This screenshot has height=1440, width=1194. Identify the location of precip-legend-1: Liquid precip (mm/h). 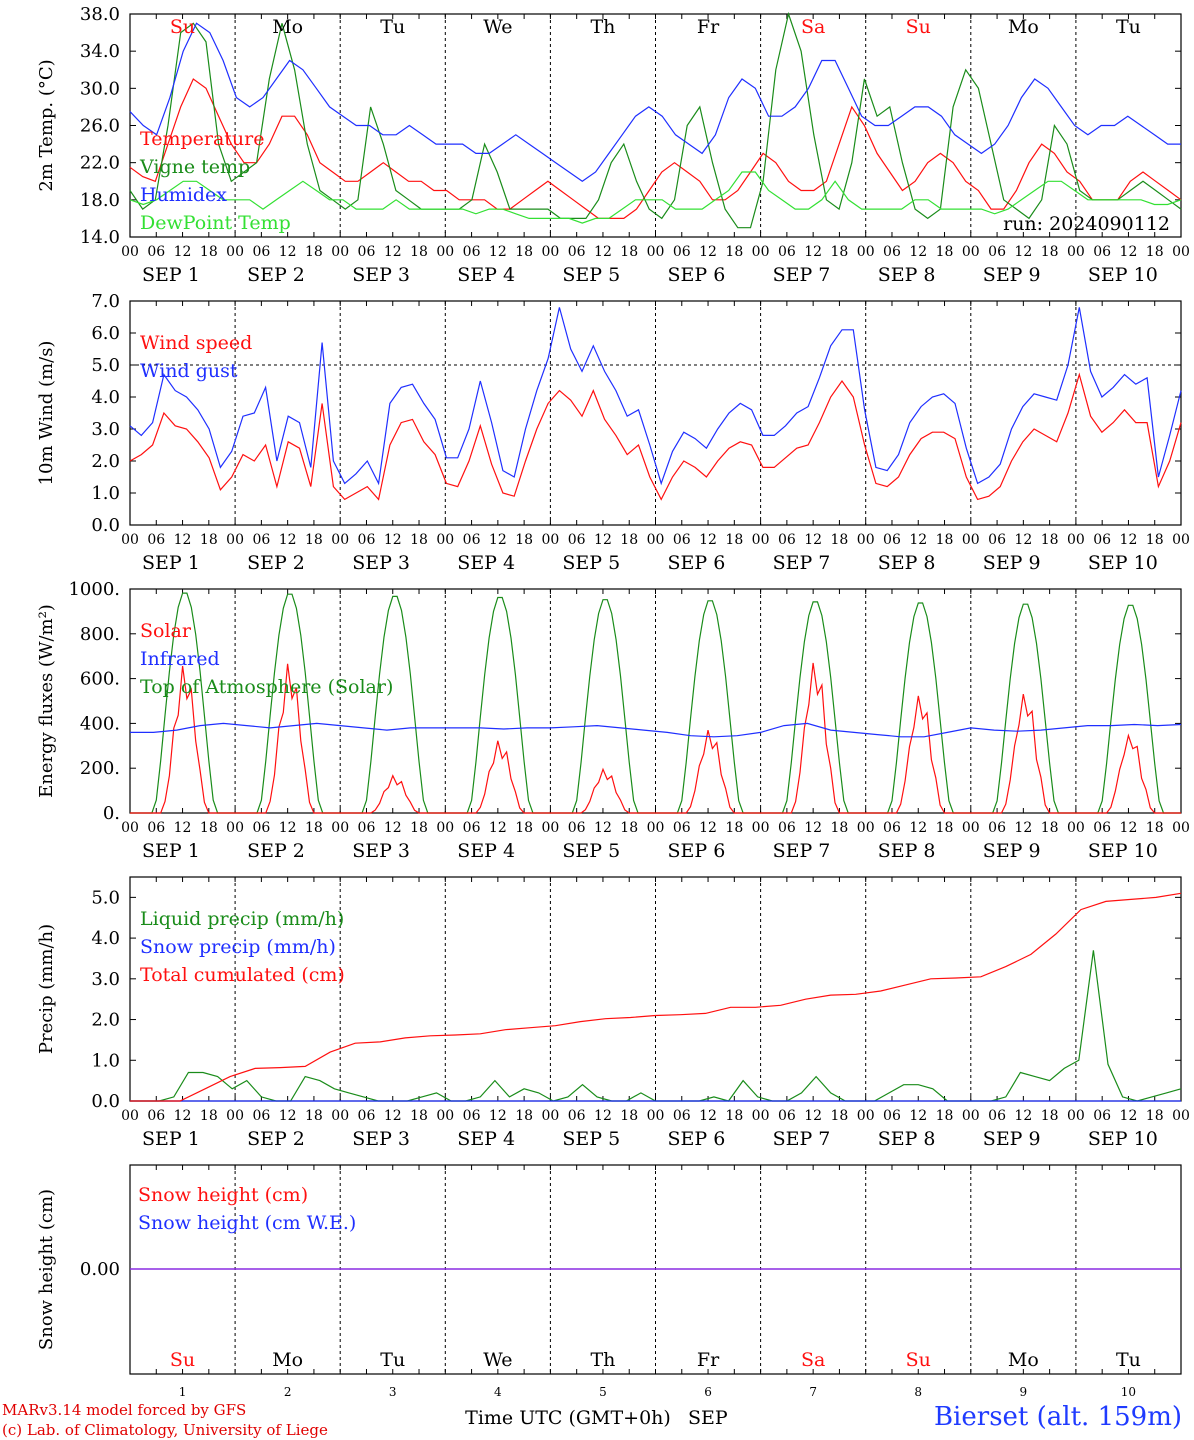
(242, 919).